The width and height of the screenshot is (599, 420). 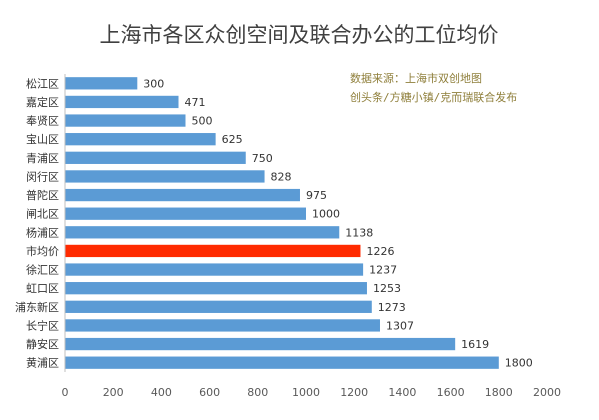 What do you see at coordinates (153, 83) in the screenshot?
I see `data-label: 300` at bounding box center [153, 83].